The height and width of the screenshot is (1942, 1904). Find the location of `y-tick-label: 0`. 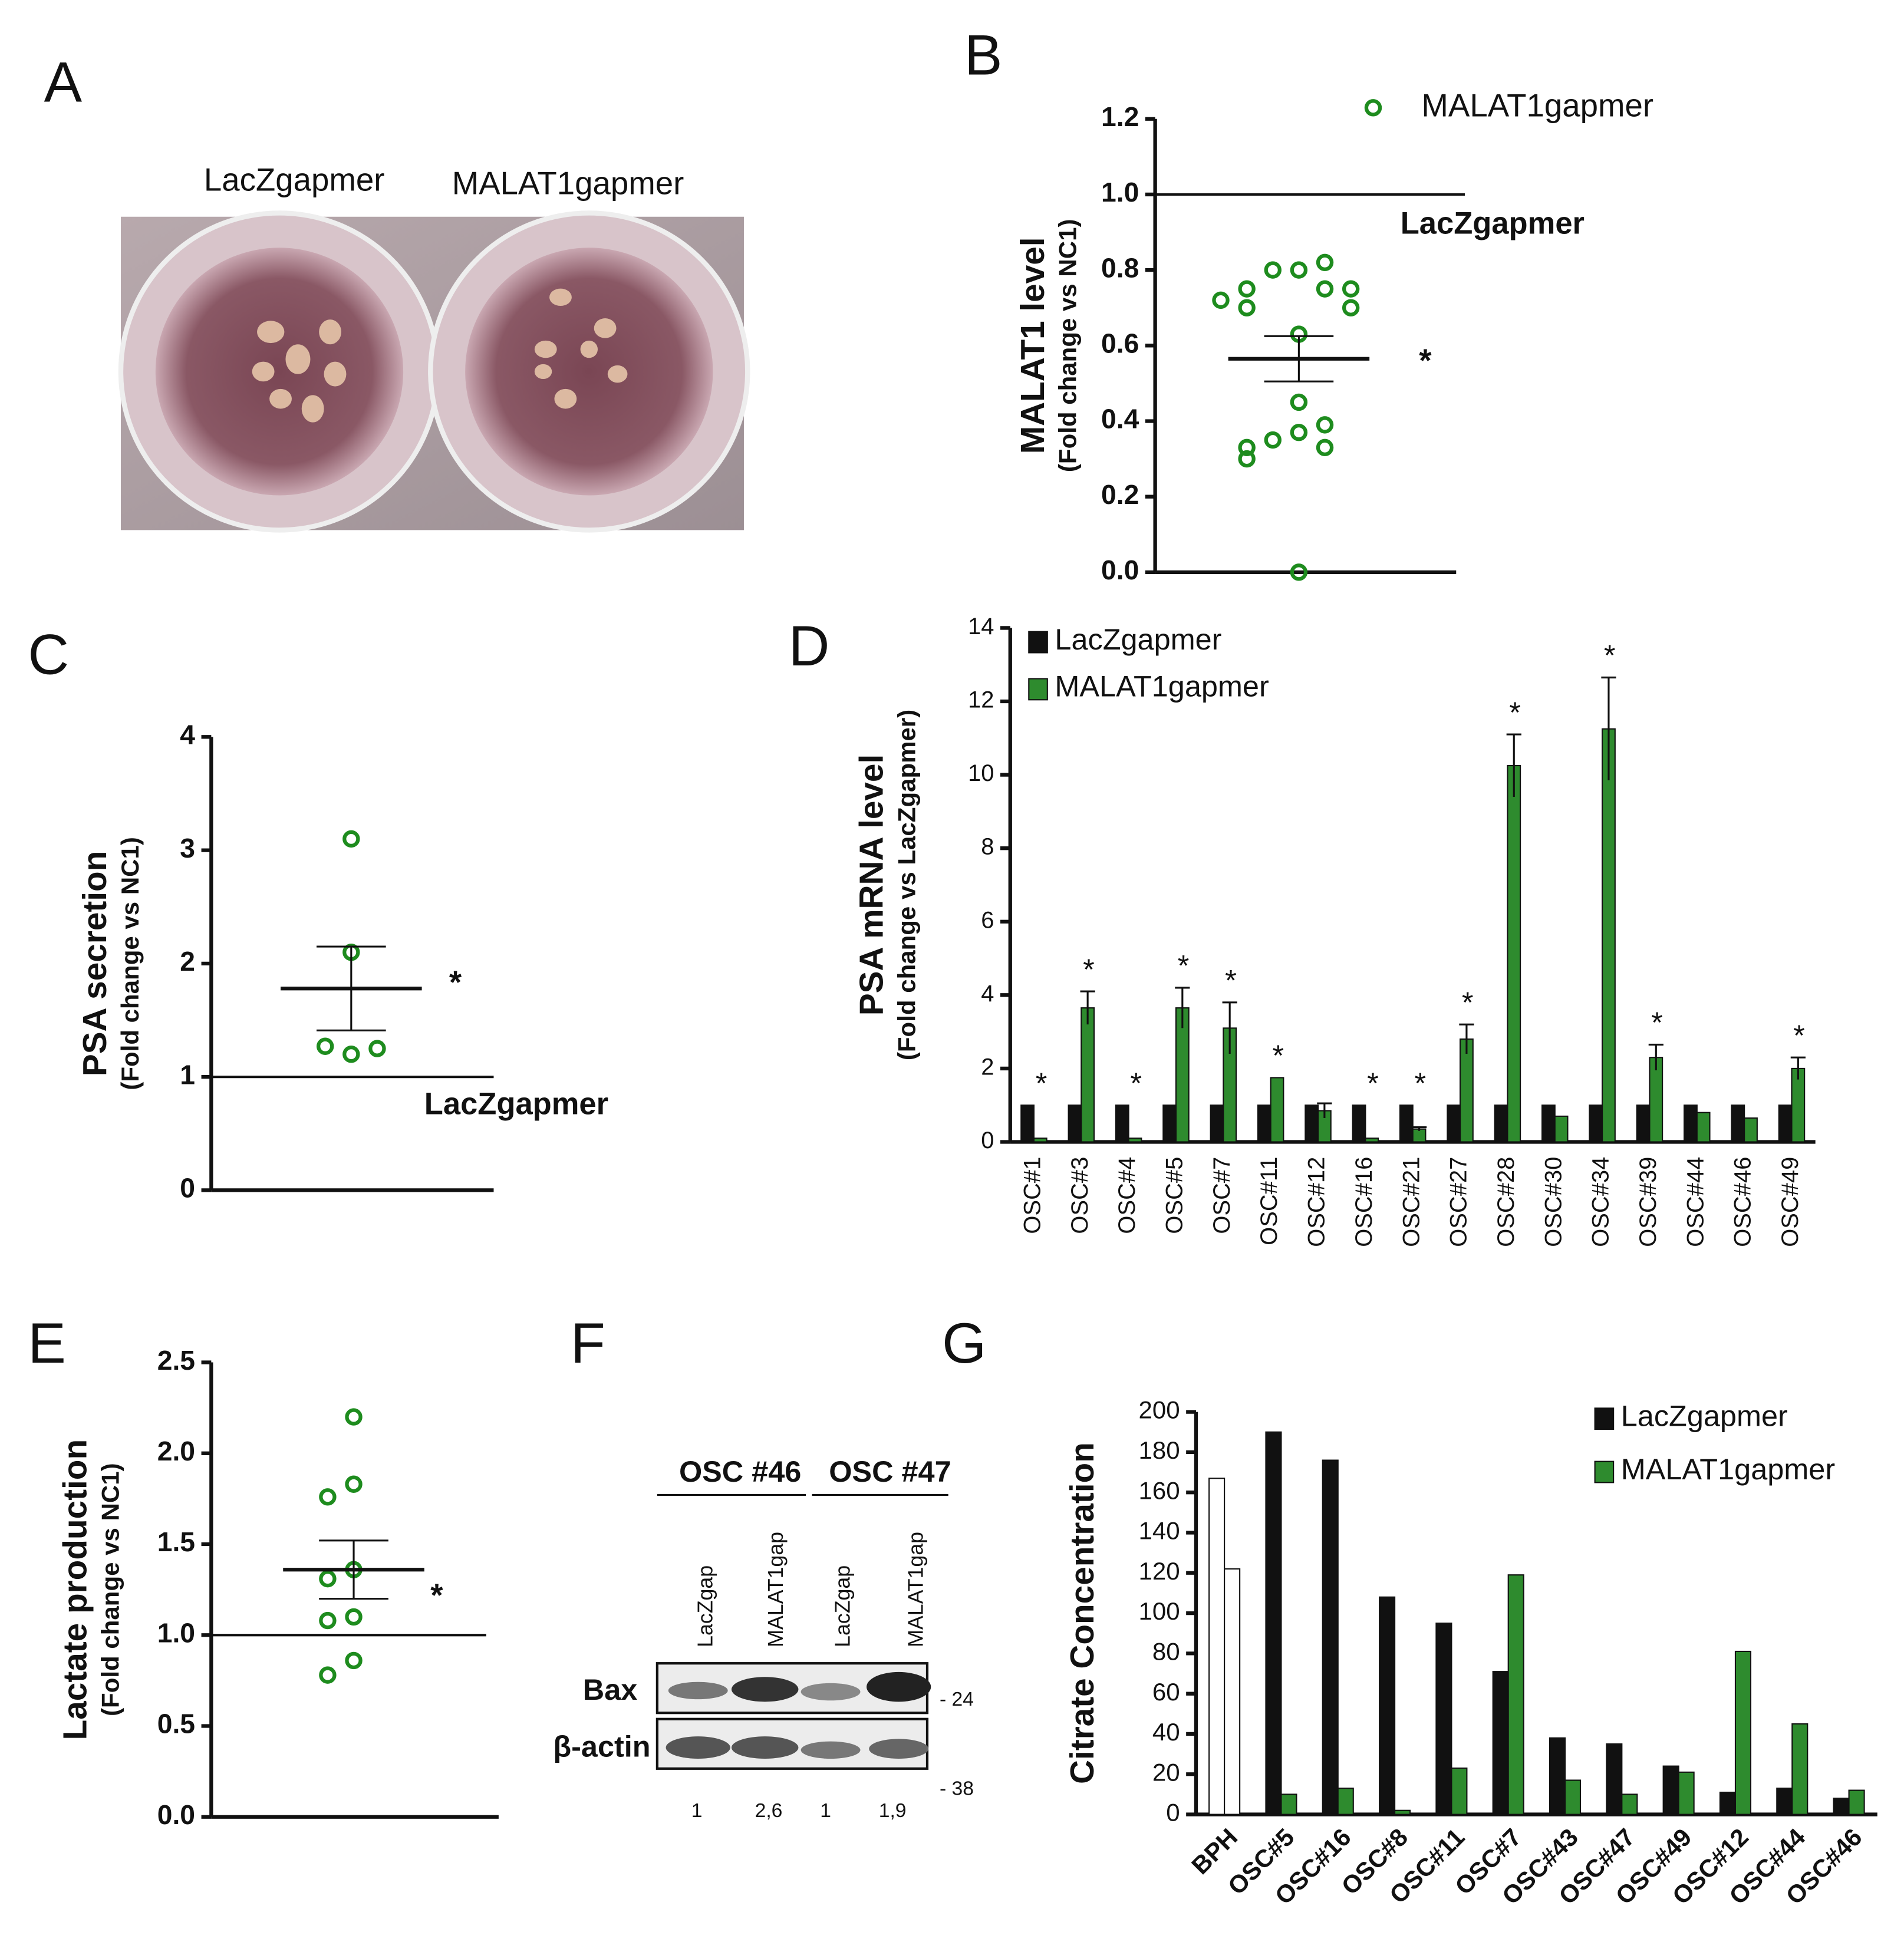

y-tick-label: 0 is located at coordinates (187, 1188).